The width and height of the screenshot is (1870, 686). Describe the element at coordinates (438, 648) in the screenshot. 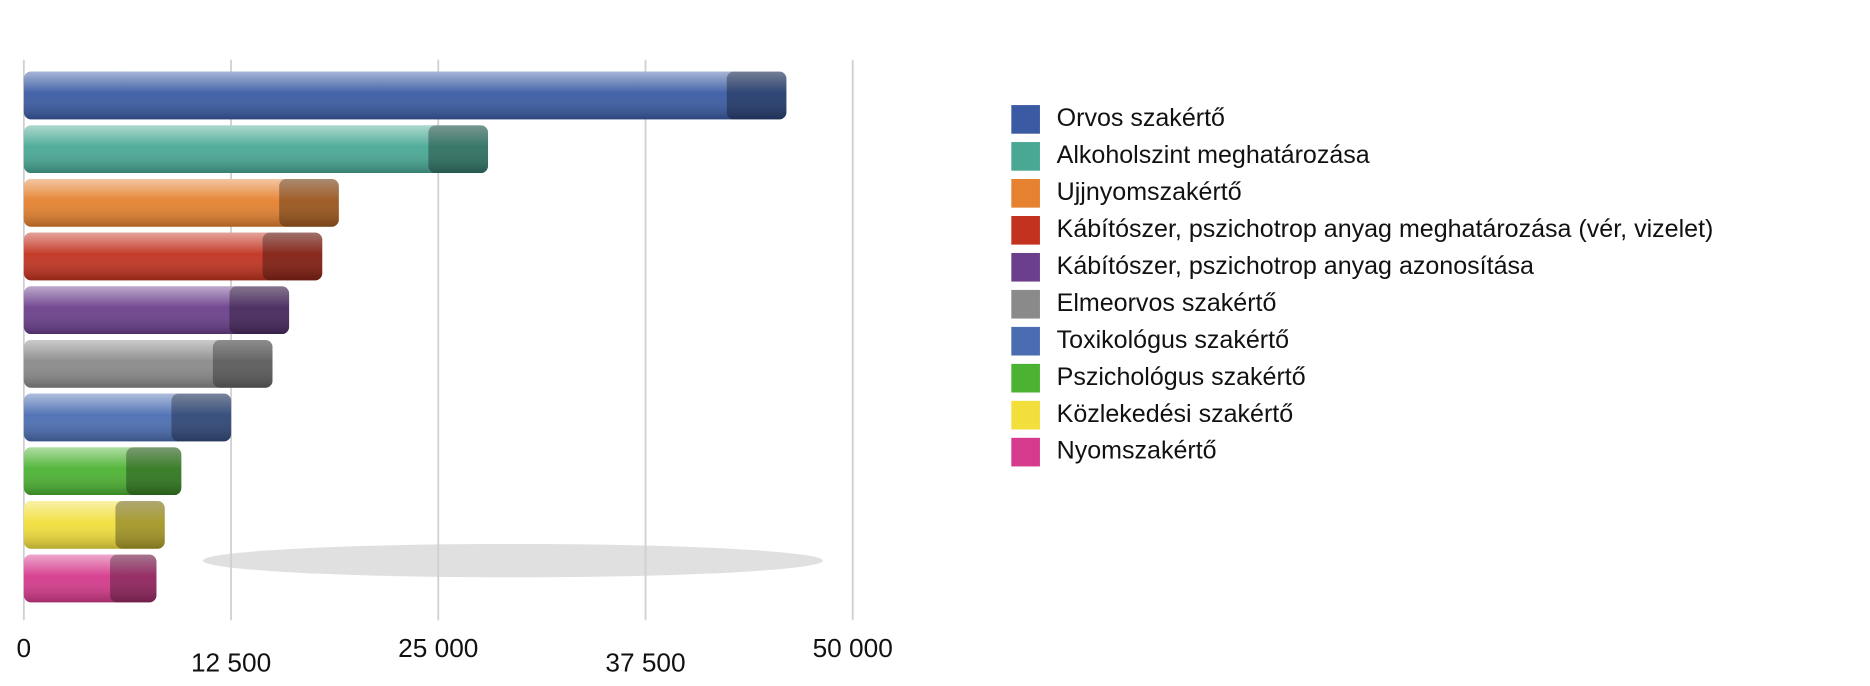

I see `x-tick-label: 25 000` at that location.